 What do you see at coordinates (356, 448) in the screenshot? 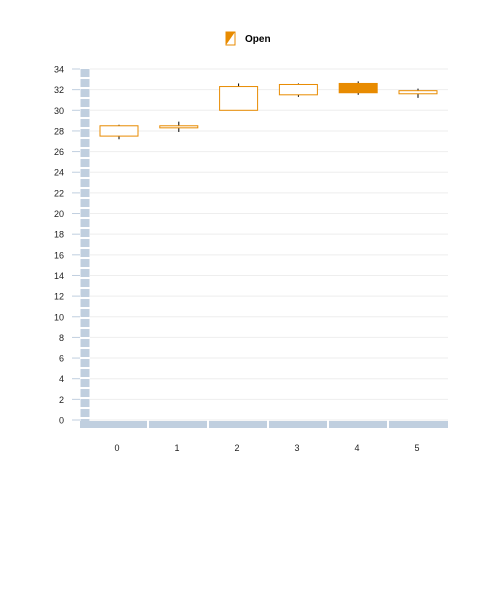
I see `x-tick-label: 4` at bounding box center [356, 448].